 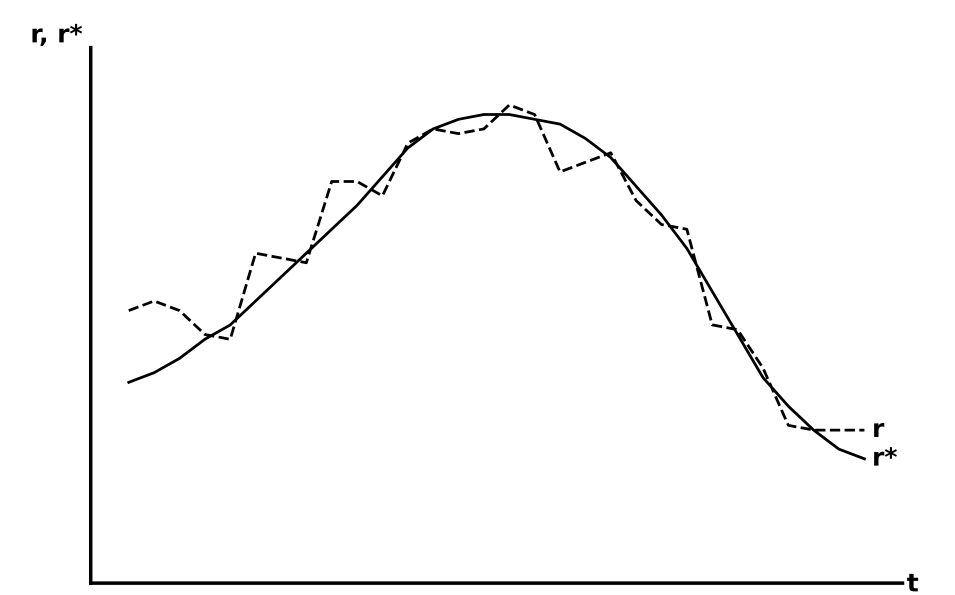 I want to click on series-label: r*, so click(x=885, y=456).